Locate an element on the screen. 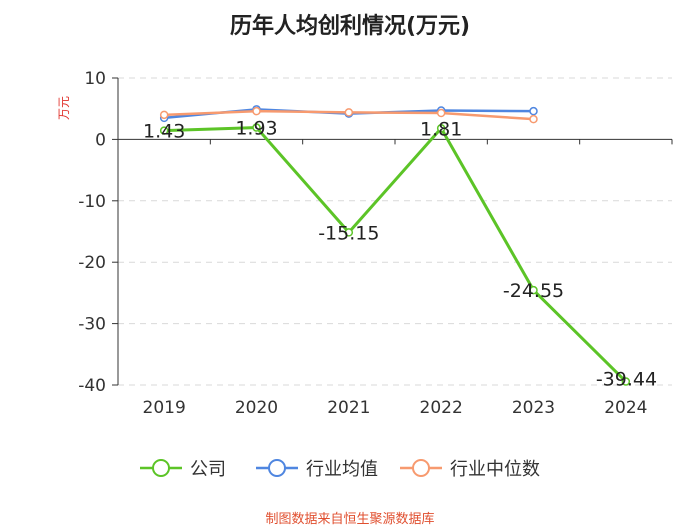 The width and height of the screenshot is (700, 527). y-tick-label: -40 is located at coordinates (92, 386).